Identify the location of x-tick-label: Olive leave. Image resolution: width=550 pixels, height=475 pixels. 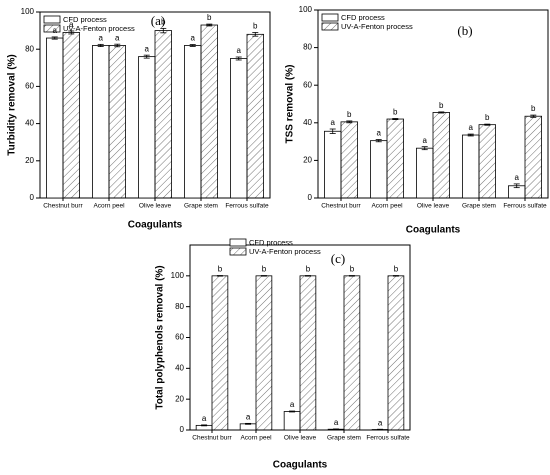
(433, 206).